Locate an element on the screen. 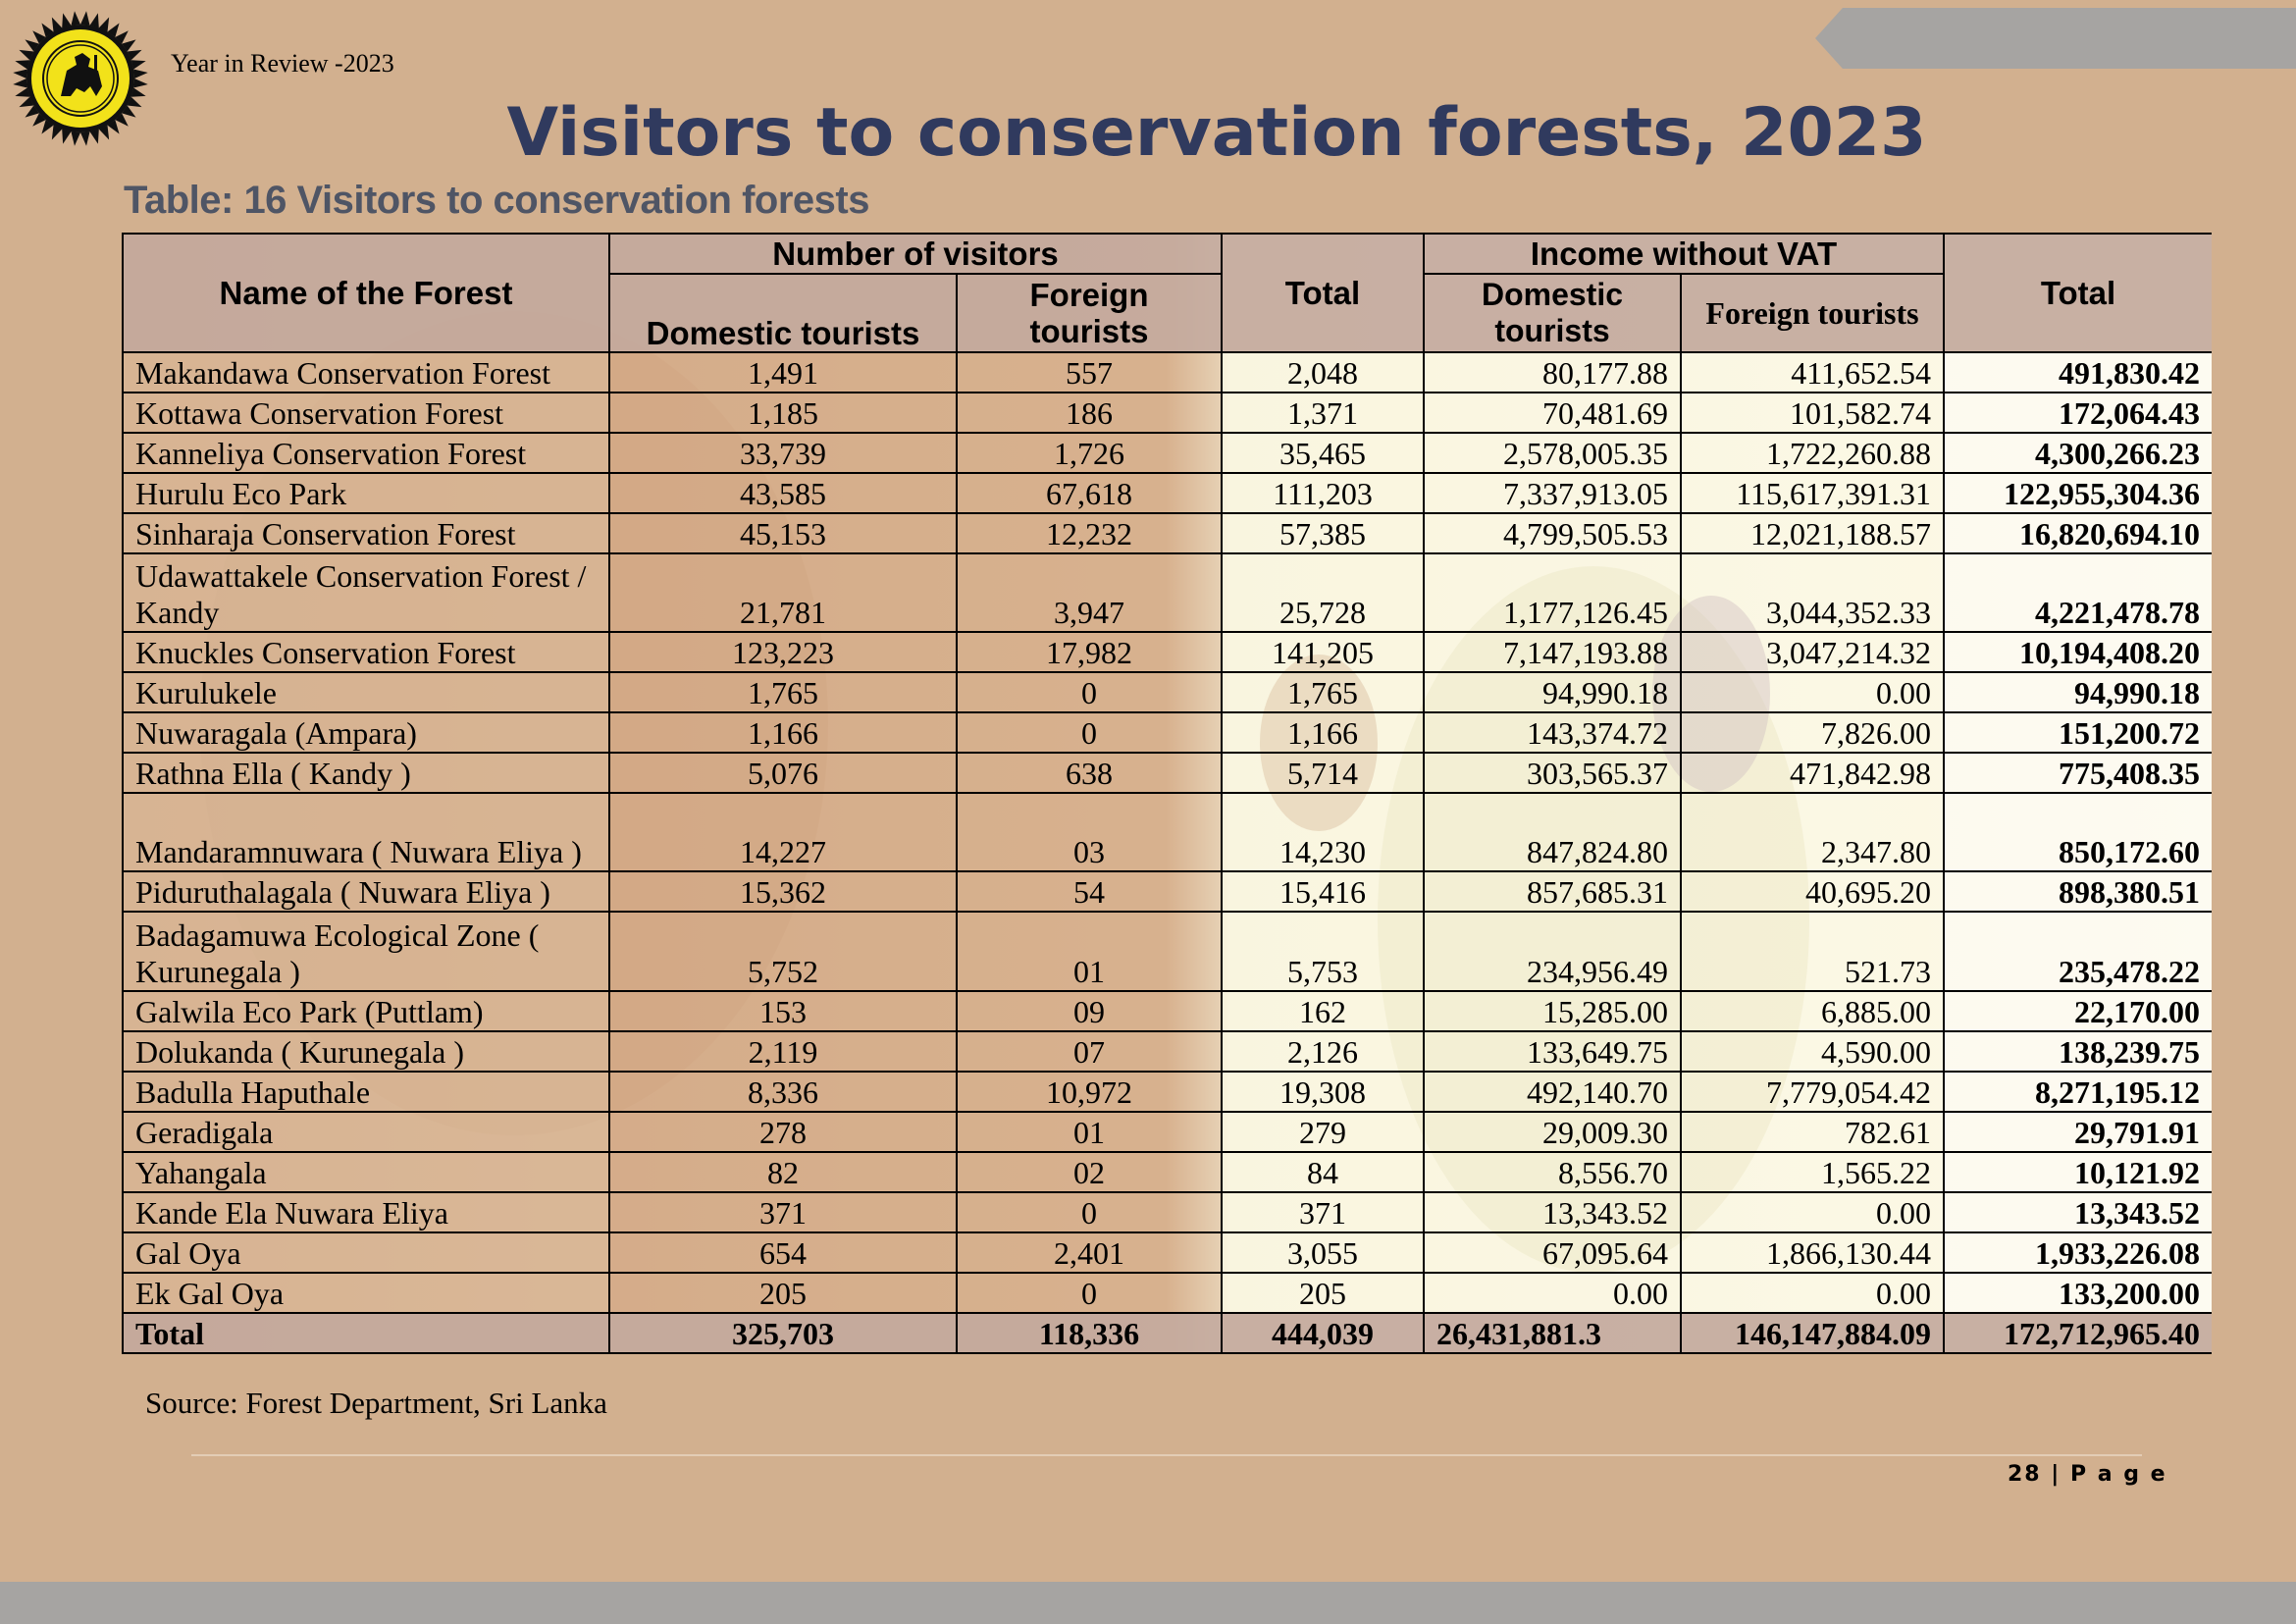  cell-total: 111,203 is located at coordinates (1323, 493).